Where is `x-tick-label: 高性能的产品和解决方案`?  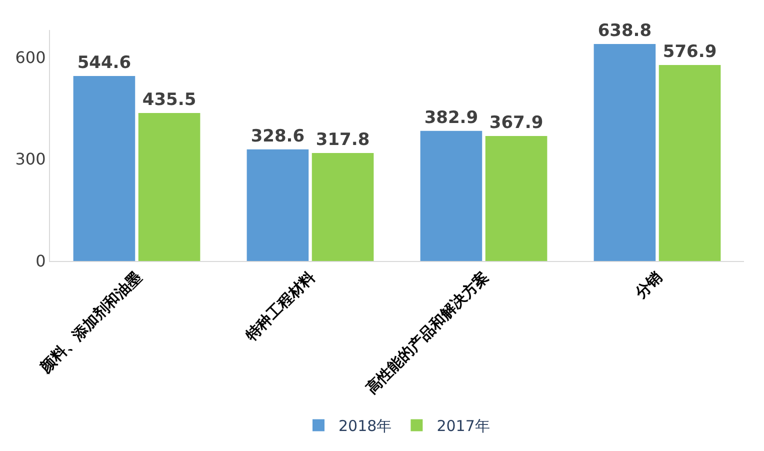
x-tick-label: 高性能的产品和解决方案 is located at coordinates (427, 333).